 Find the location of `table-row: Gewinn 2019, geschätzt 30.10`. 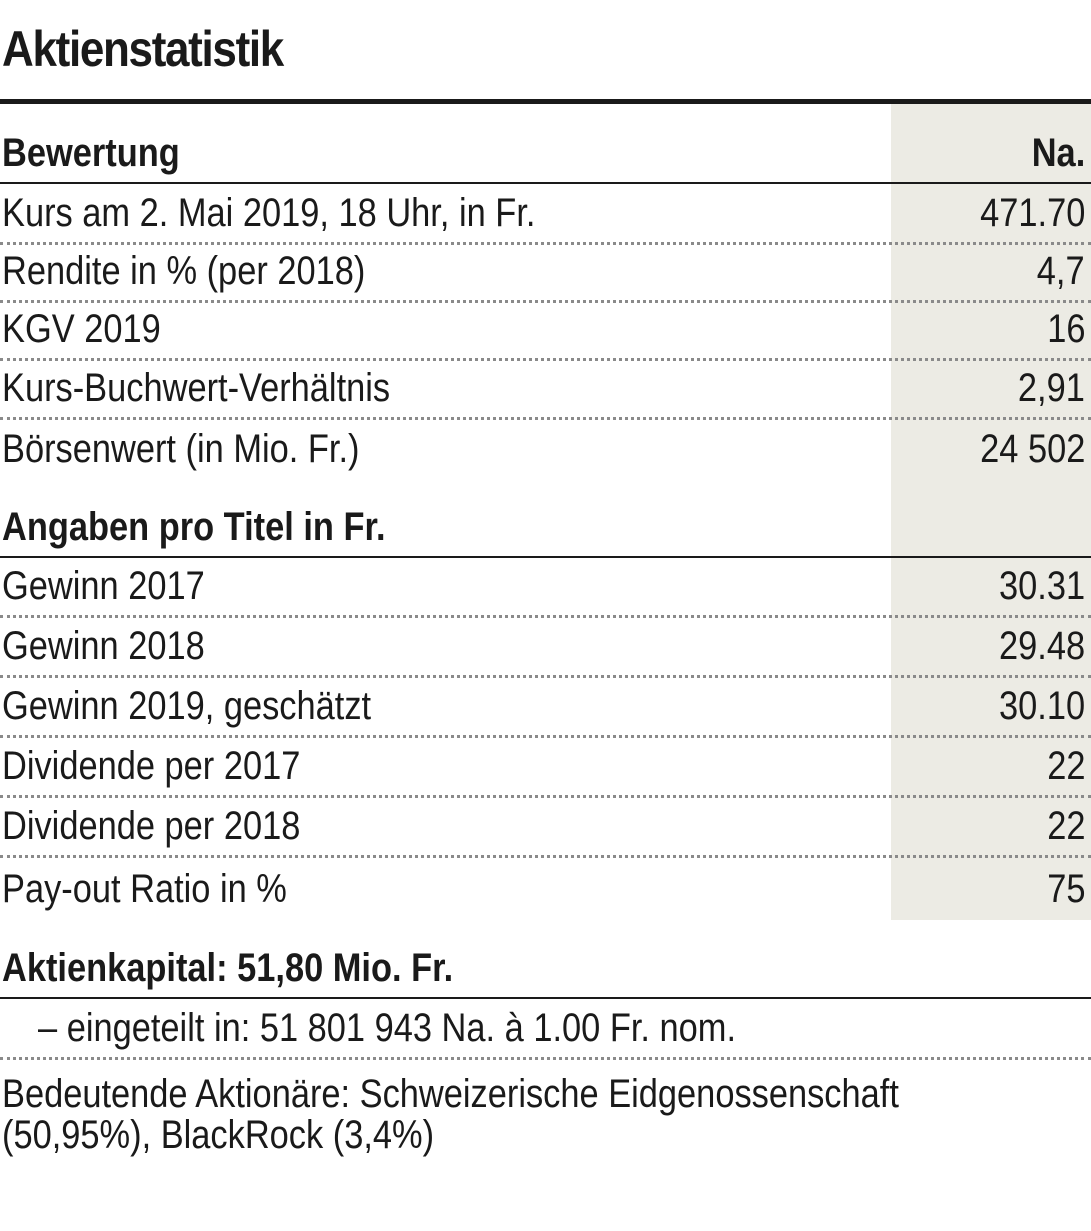

table-row: Gewinn 2019, geschätzt 30.10 is located at coordinates (545, 708).